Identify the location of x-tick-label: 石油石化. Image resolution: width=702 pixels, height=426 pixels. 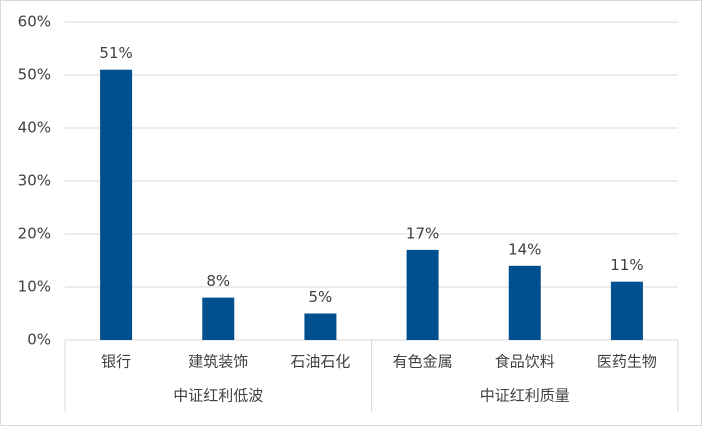
(320, 362).